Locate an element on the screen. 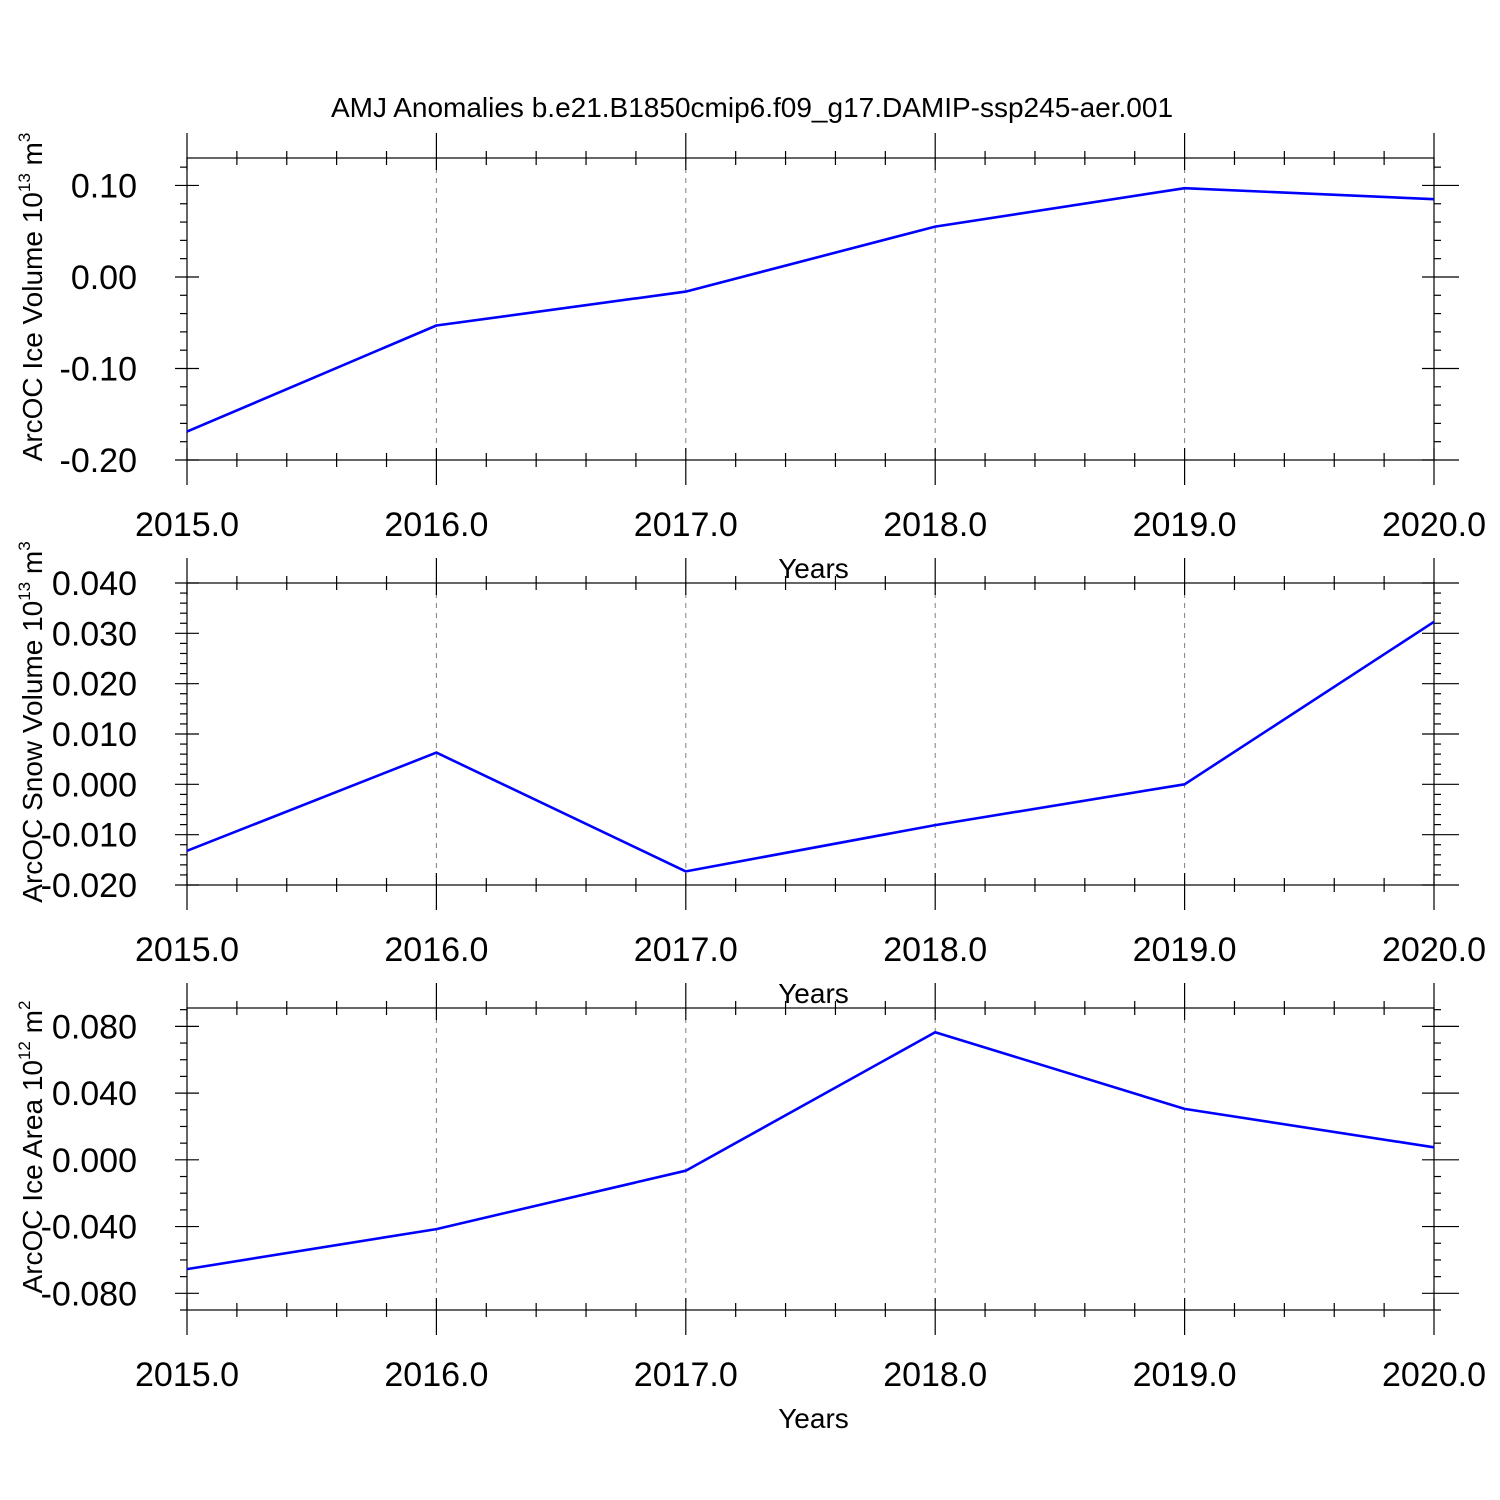 The height and width of the screenshot is (1500, 1500). y-tick-label: -0.040 is located at coordinates (89, 1228).